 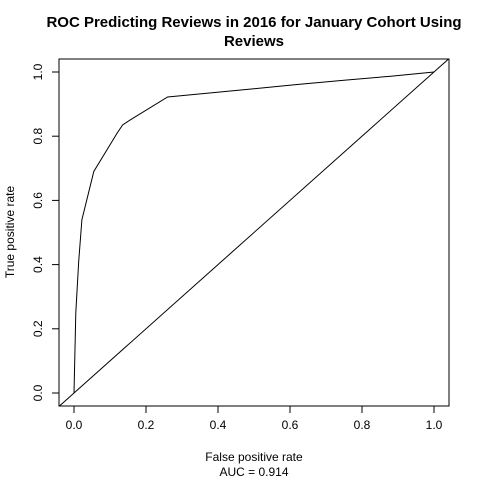 I want to click on y-tick-label: 0.4, so click(x=38, y=264).